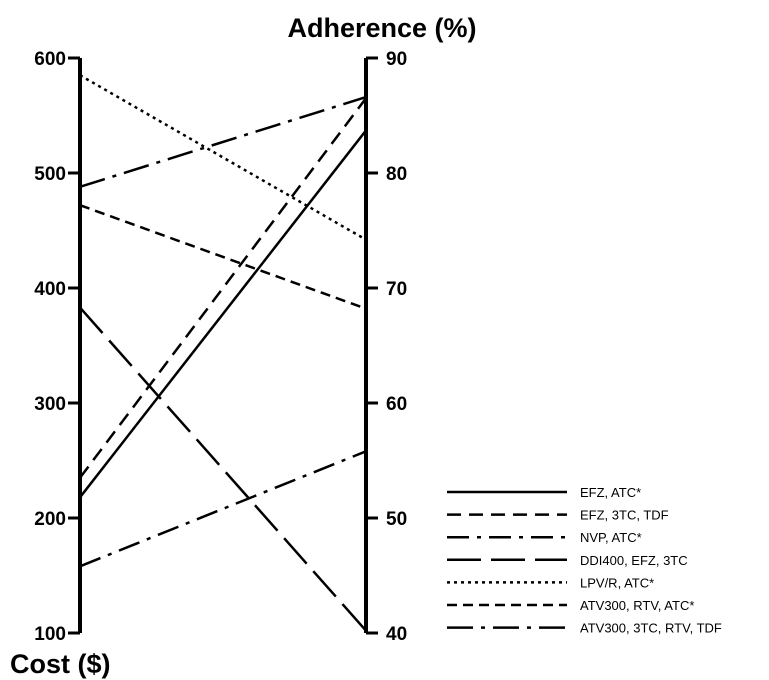 This screenshot has width=769, height=680. I want to click on left-axis-tick-label: 200, so click(50, 519).